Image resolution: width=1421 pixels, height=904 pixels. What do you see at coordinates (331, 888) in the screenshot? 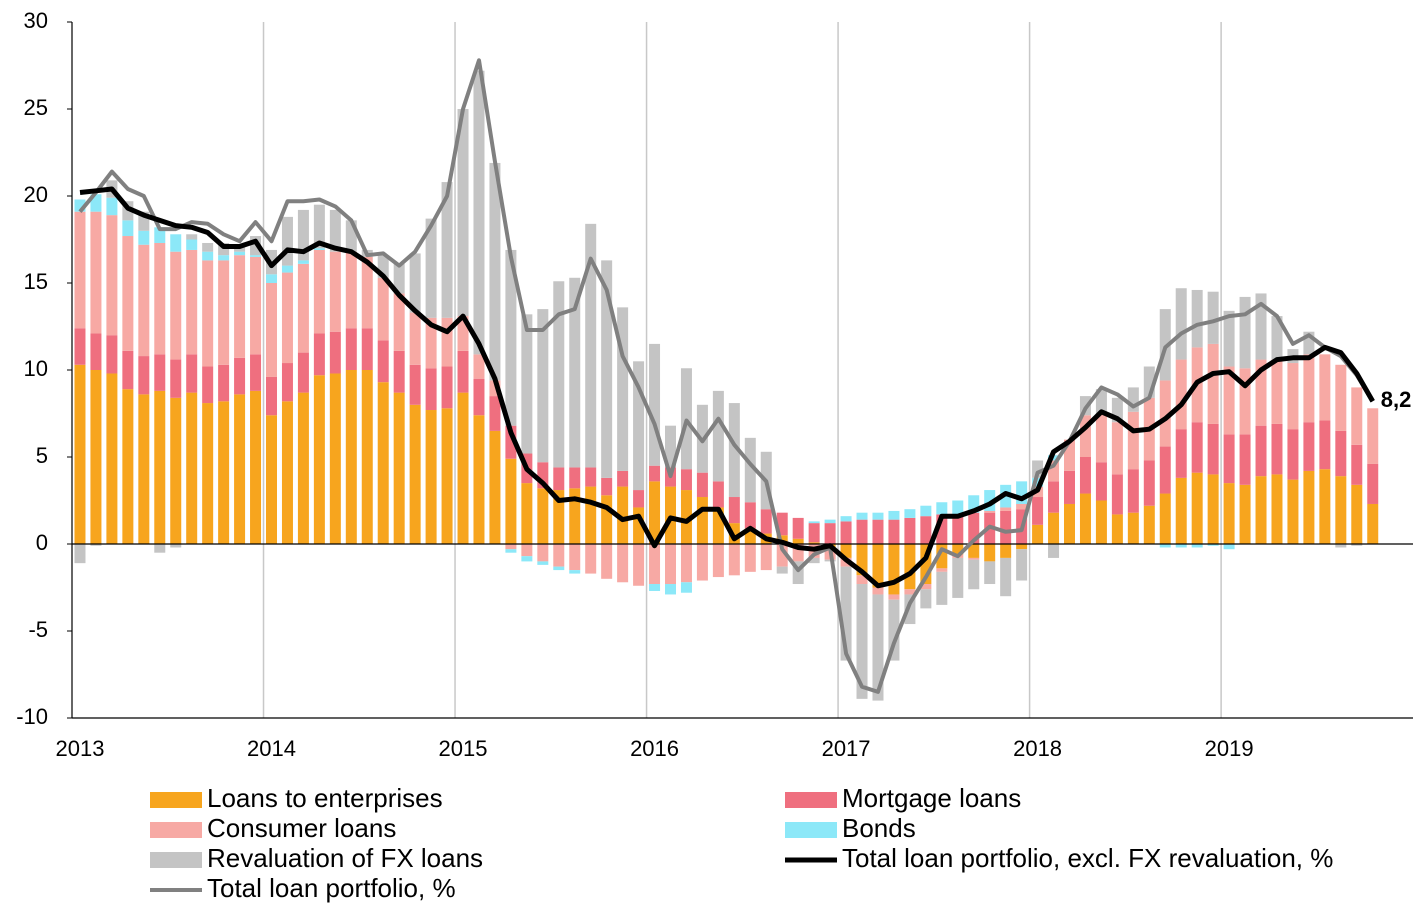
I see `legend-label: Total loan portfolio, %` at bounding box center [331, 888].